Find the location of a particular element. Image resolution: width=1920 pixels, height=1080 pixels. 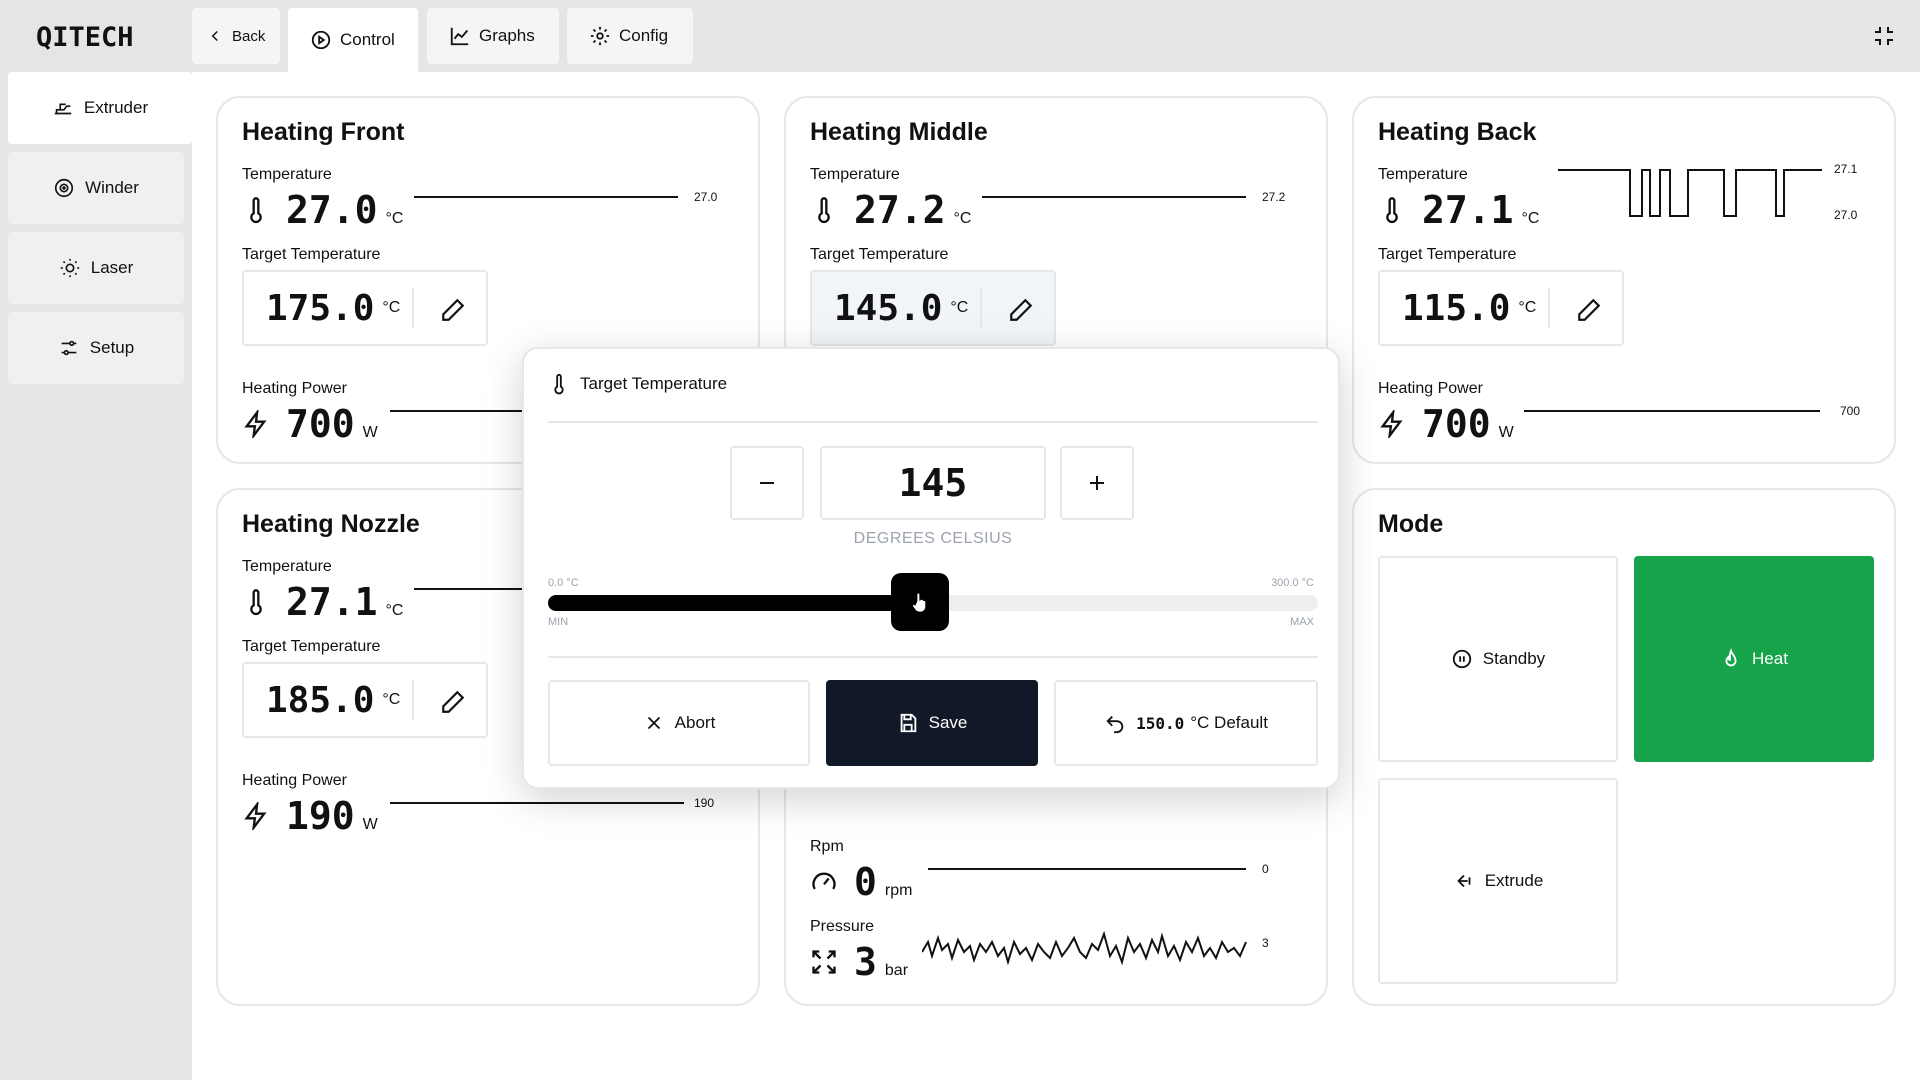

rpm-sparkline is located at coordinates (1087, 869).